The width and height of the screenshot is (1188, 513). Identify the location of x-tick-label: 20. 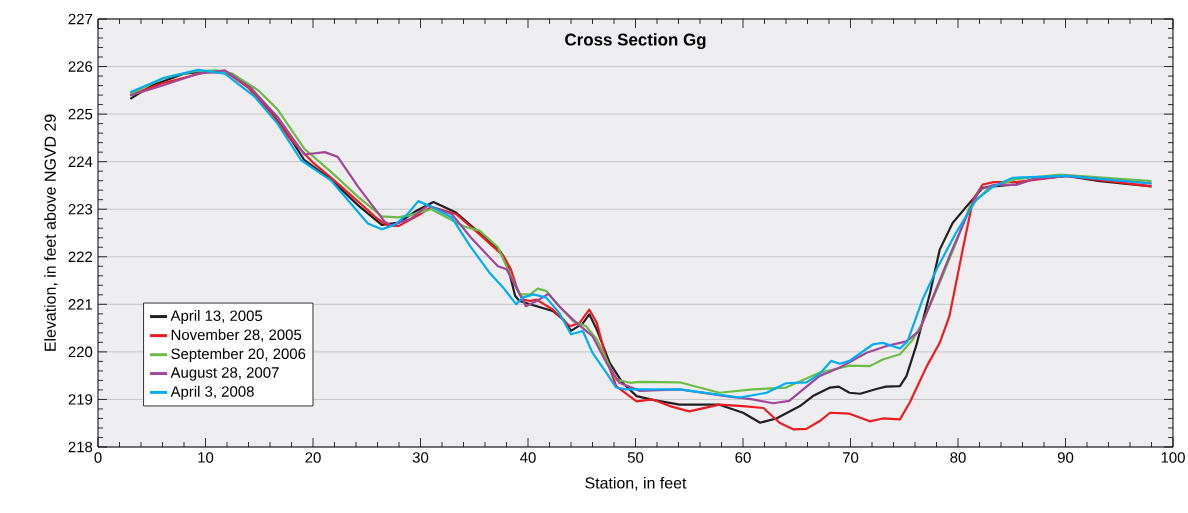
(313, 457).